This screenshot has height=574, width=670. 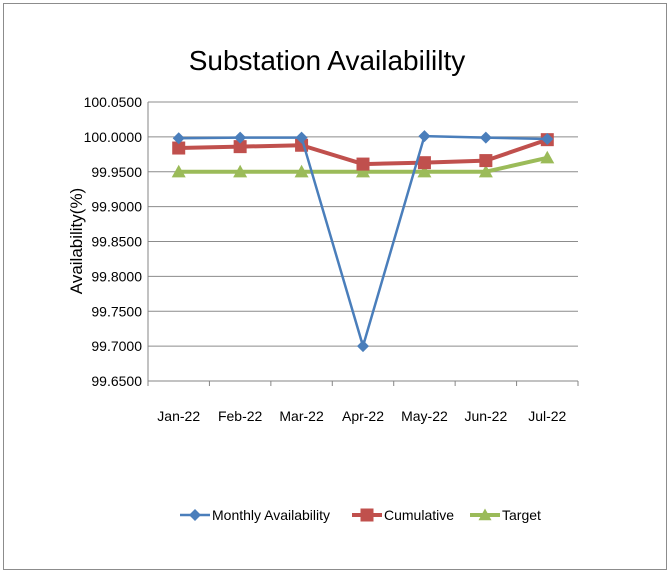 What do you see at coordinates (113, 102) in the screenshot?
I see `y-tick-label: 100.0500` at bounding box center [113, 102].